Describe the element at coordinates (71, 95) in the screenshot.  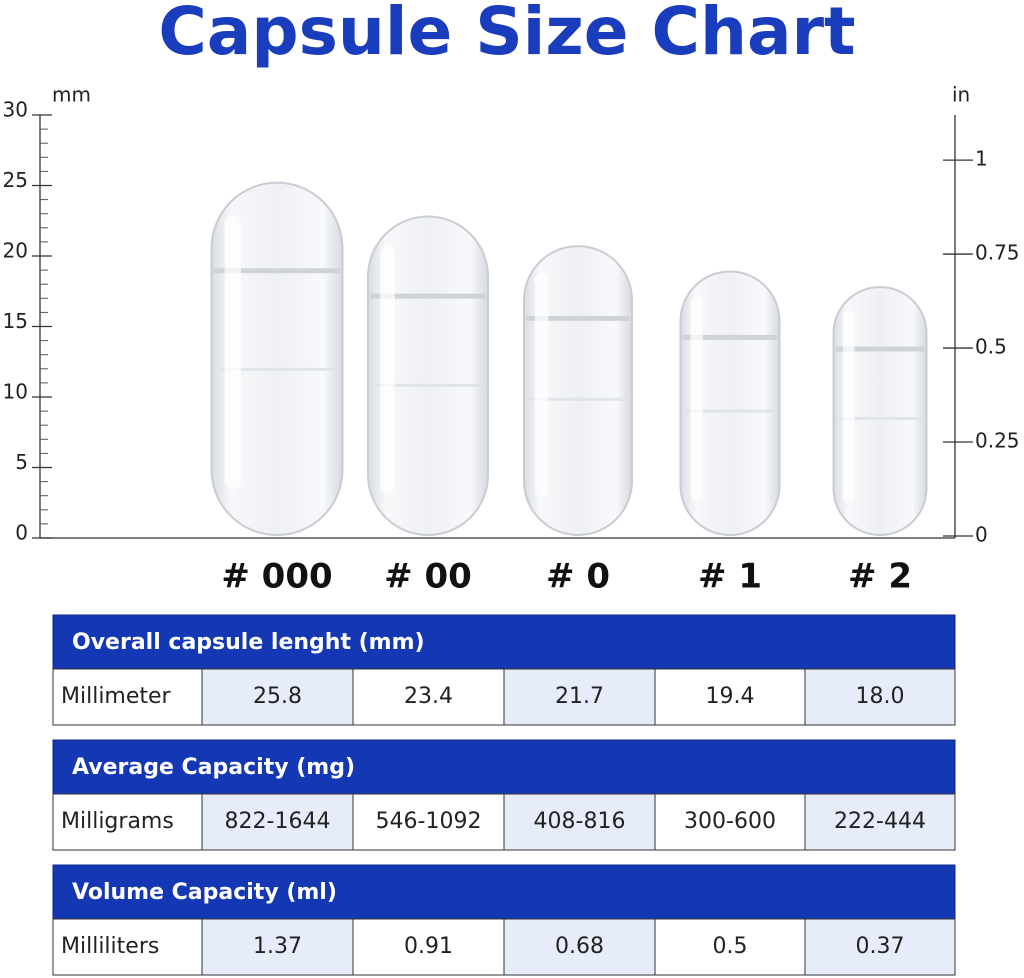
I see `y-axis-label: mm` at that location.